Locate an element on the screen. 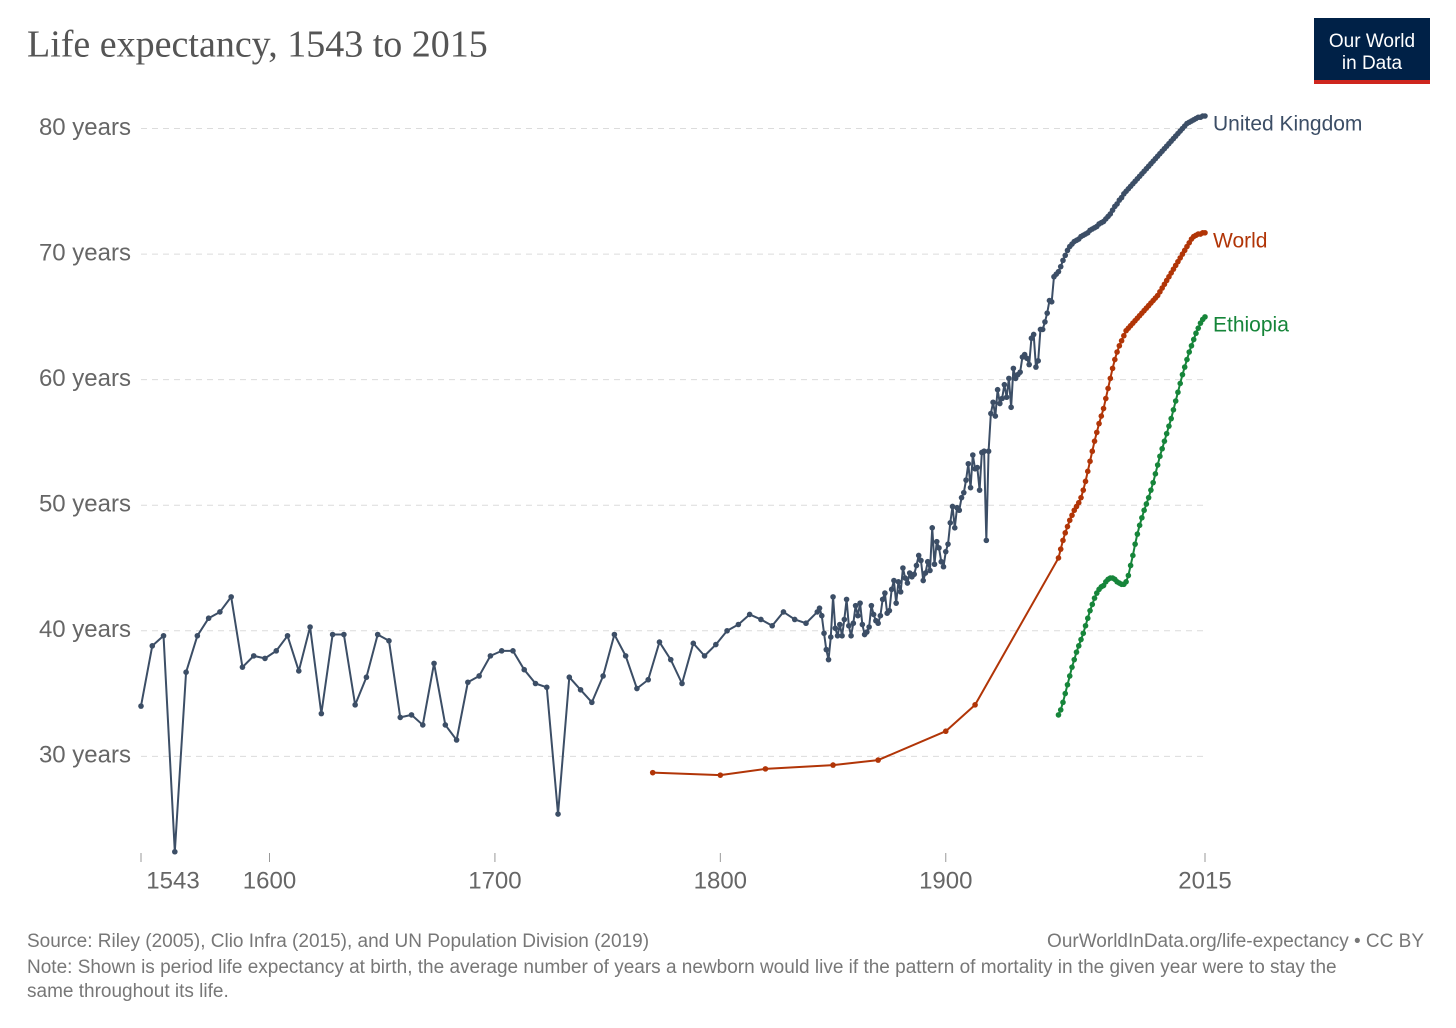 This screenshot has height=1028, width=1456. x-tick-label: 1543 is located at coordinates (172, 880).